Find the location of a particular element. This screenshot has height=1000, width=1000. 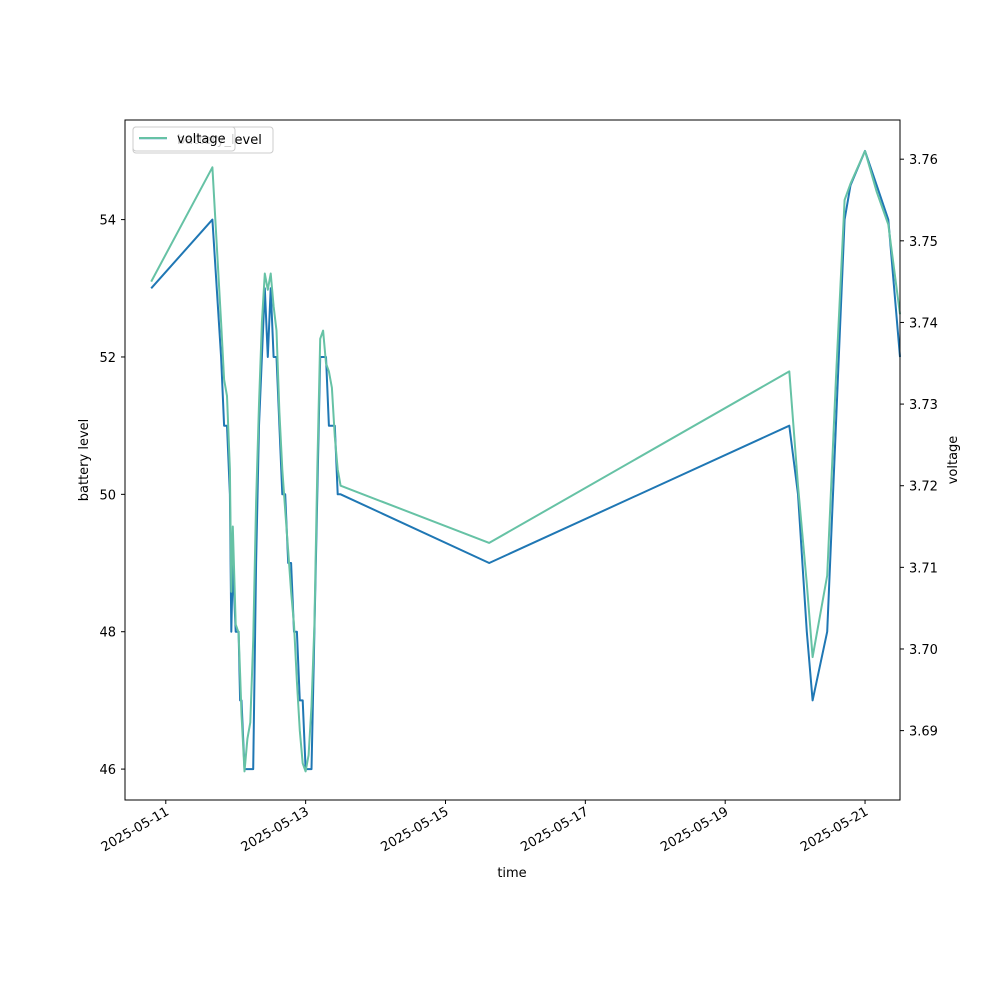

legend-voltage: voltage is located at coordinates (184, 139).